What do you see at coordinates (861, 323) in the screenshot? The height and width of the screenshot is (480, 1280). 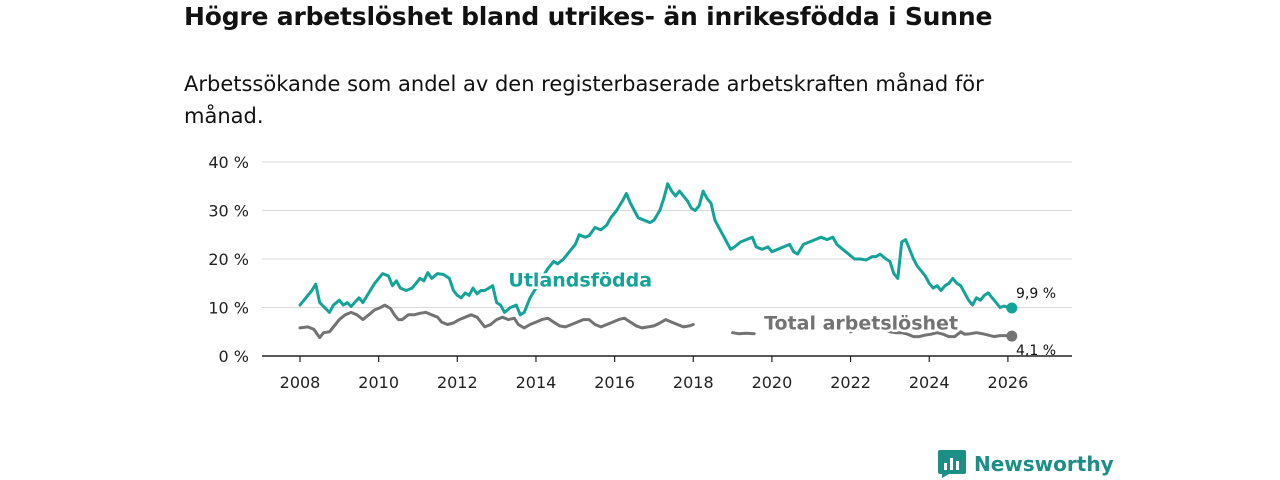 I see `series-label-total: Total arbetslöshet` at bounding box center [861, 323].